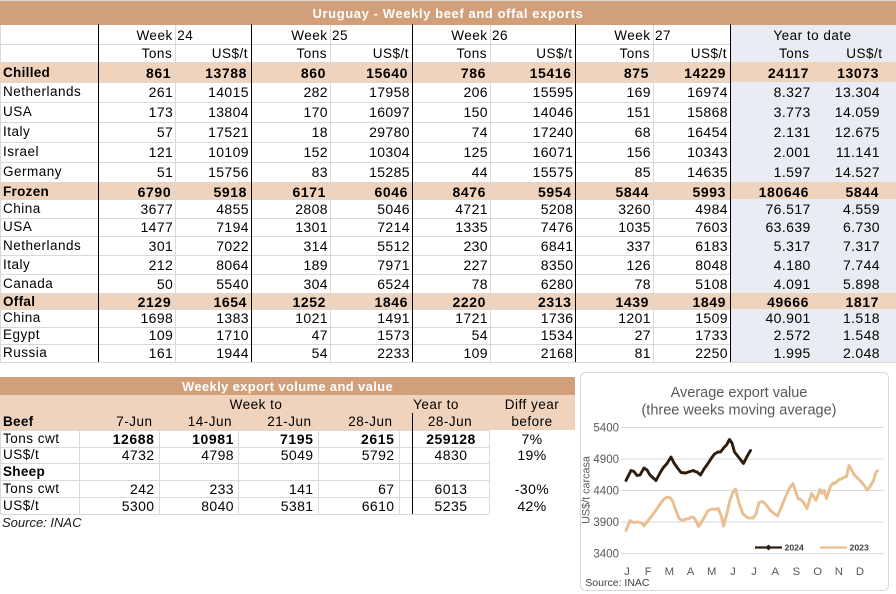 The height and width of the screenshot is (594, 896). What do you see at coordinates (794, 548) in the screenshot?
I see `svg-text: 2024` at bounding box center [794, 548].